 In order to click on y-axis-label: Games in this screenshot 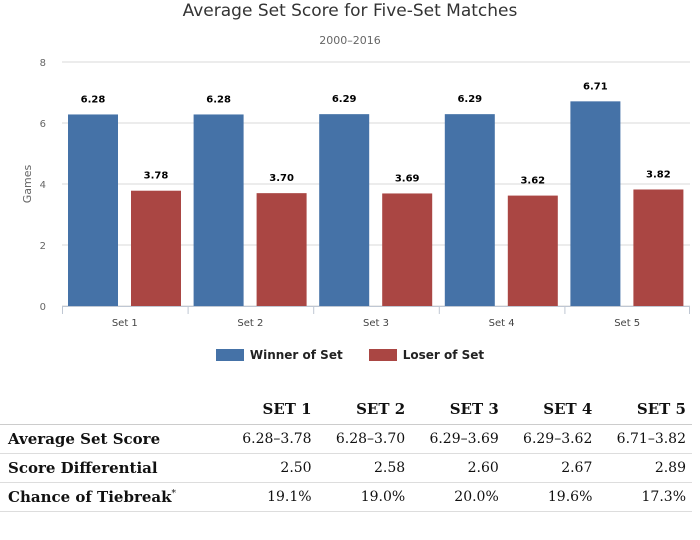, I will do `click(27, 183)`.